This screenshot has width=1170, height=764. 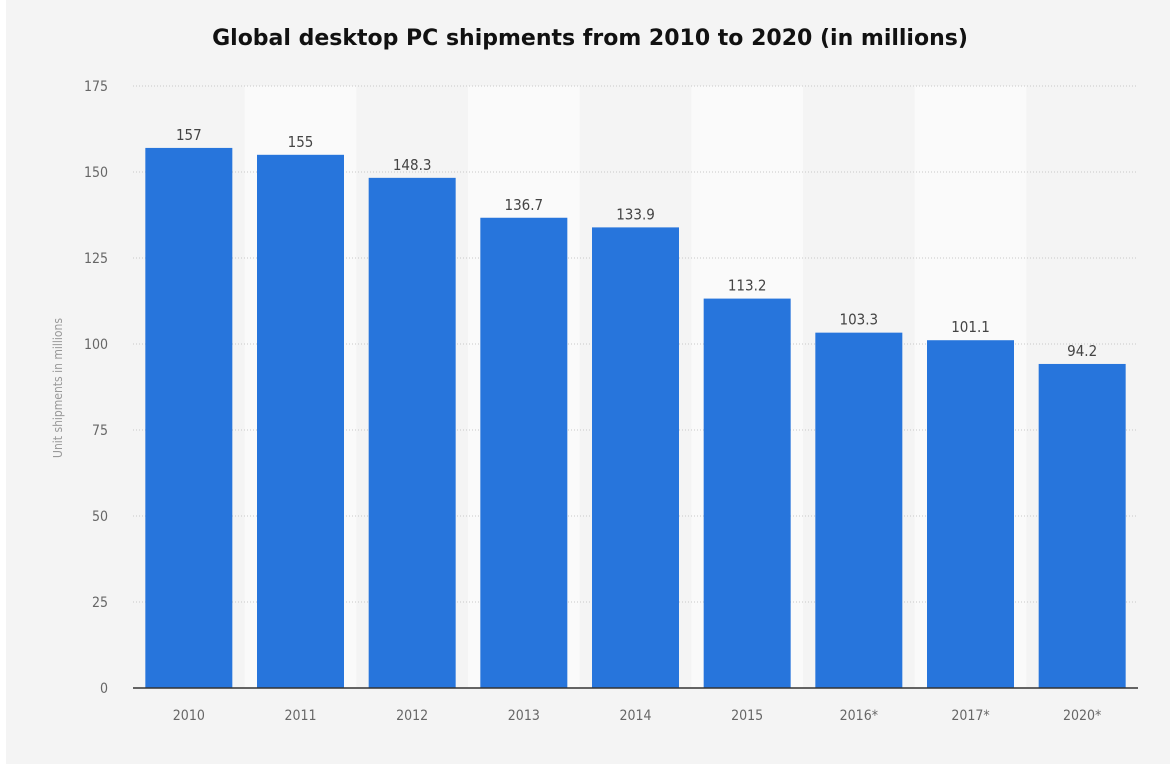 I want to click on bar-2014, so click(x=635, y=457).